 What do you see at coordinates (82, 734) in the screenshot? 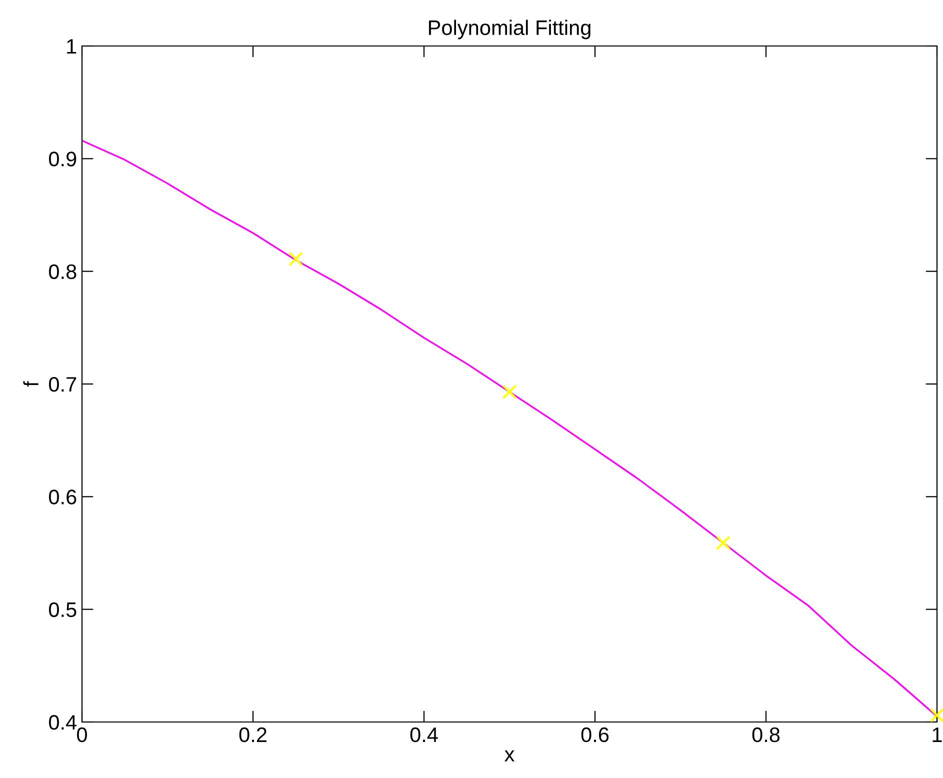
I see `x-tick-label: 0` at bounding box center [82, 734].